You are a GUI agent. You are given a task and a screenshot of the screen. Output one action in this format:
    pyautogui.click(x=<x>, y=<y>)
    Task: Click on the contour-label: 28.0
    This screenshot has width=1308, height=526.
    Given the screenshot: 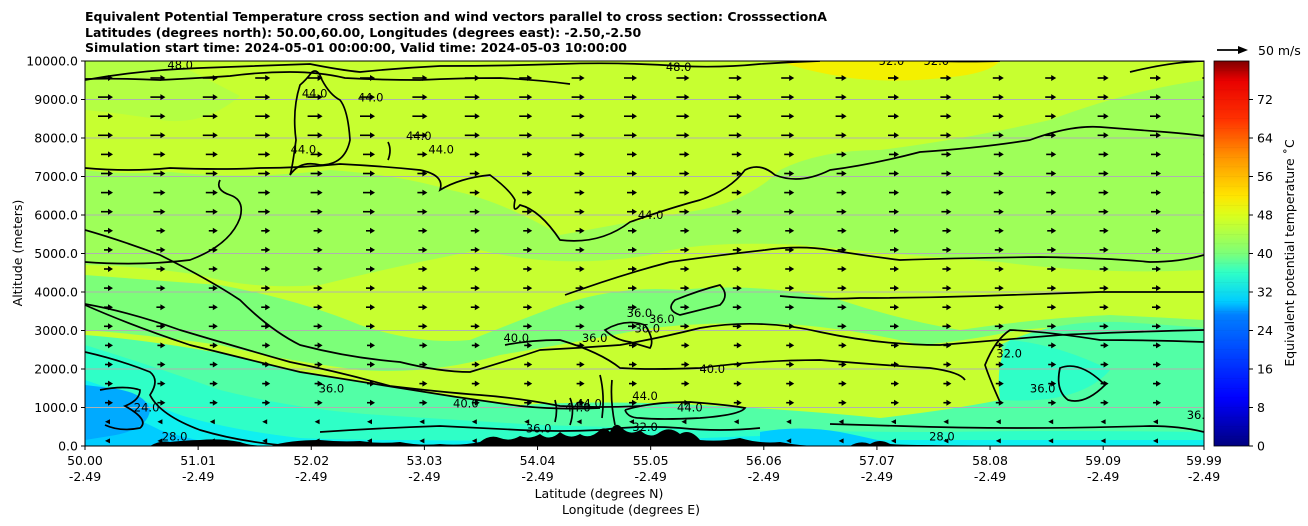 What is the action you would take?
    pyautogui.click(x=942, y=436)
    